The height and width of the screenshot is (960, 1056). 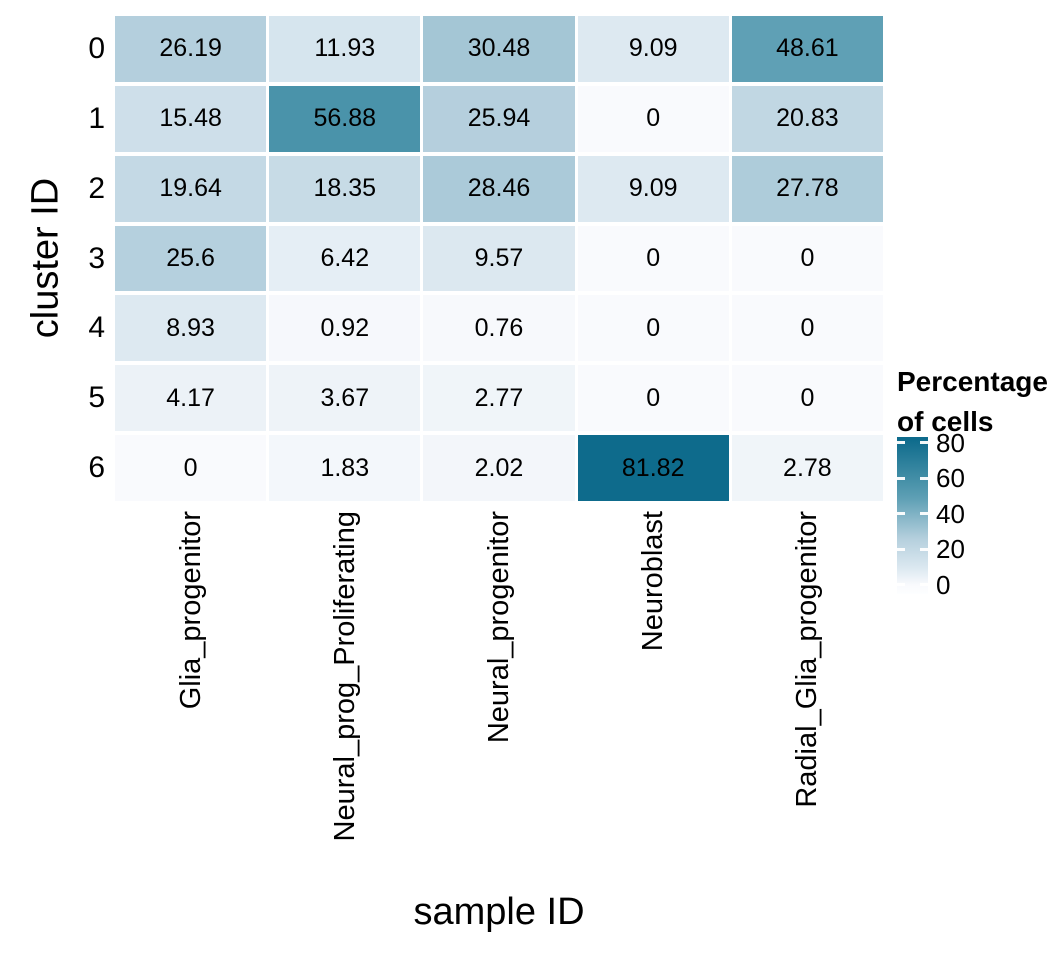 What do you see at coordinates (191, 398) in the screenshot?
I see `heatmap-cell: 4.17` at bounding box center [191, 398].